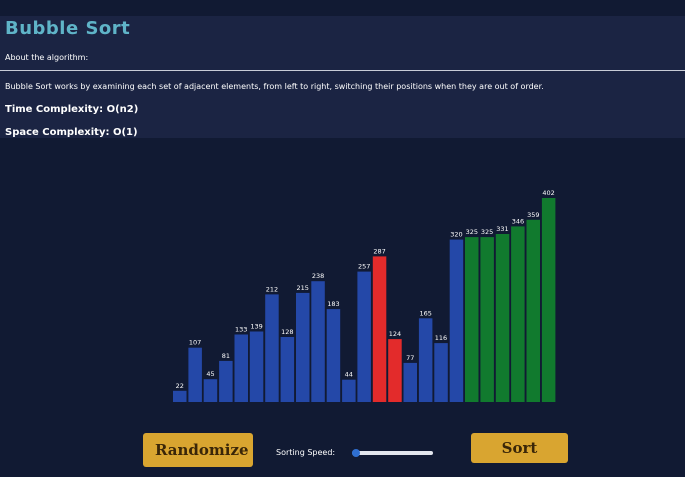 The image size is (685, 477). I want to click on time-complexity: Time Complexity: O(n2), so click(72, 109).